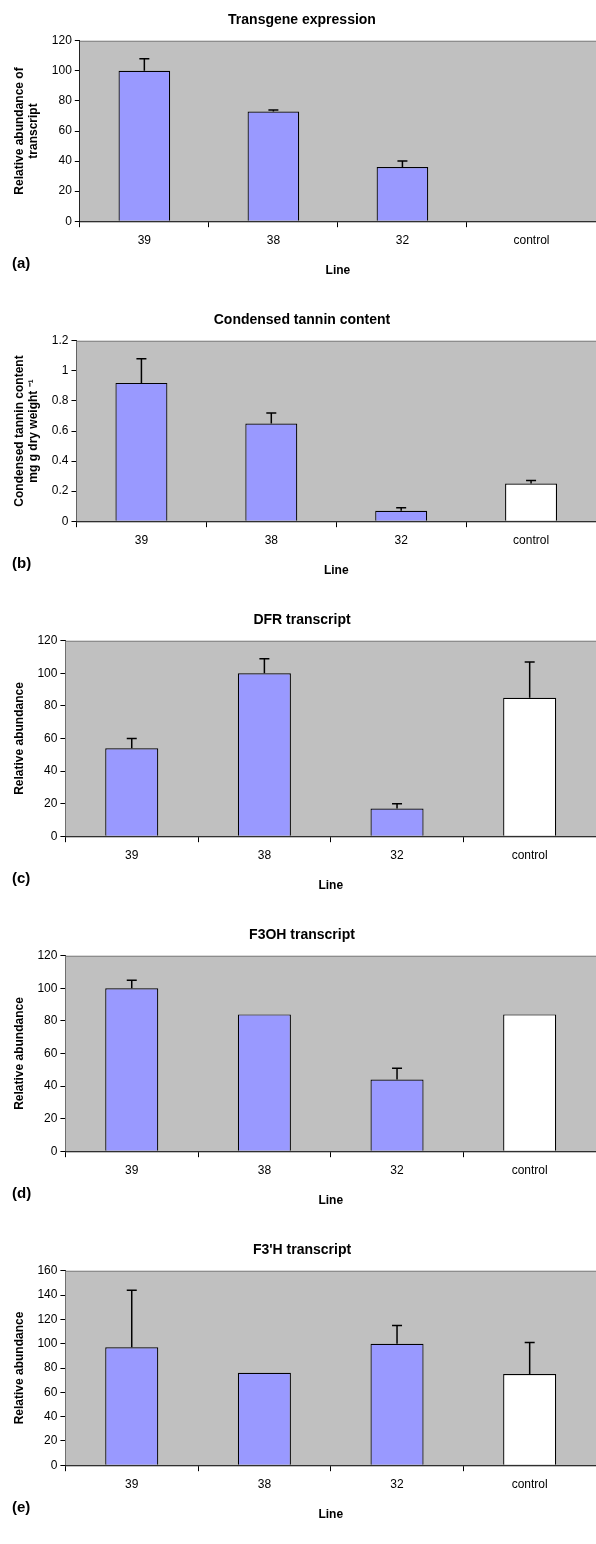  I want to click on chart-title: Transgene expression, so click(302, 19).